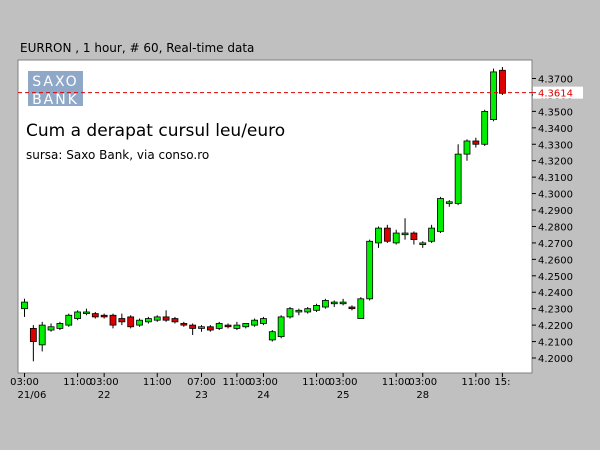 The image size is (600, 450). I want to click on chart-subtitle: sursa: Saxo Bank, via conso.ro, so click(117, 155).